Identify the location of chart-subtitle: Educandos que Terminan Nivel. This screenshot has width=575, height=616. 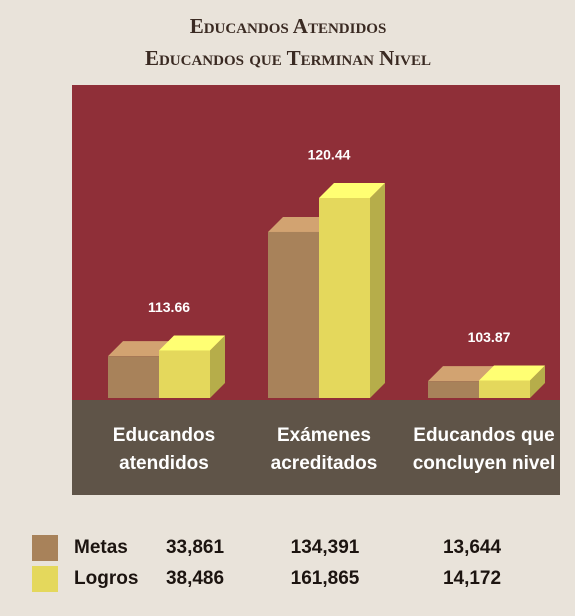
(288, 58).